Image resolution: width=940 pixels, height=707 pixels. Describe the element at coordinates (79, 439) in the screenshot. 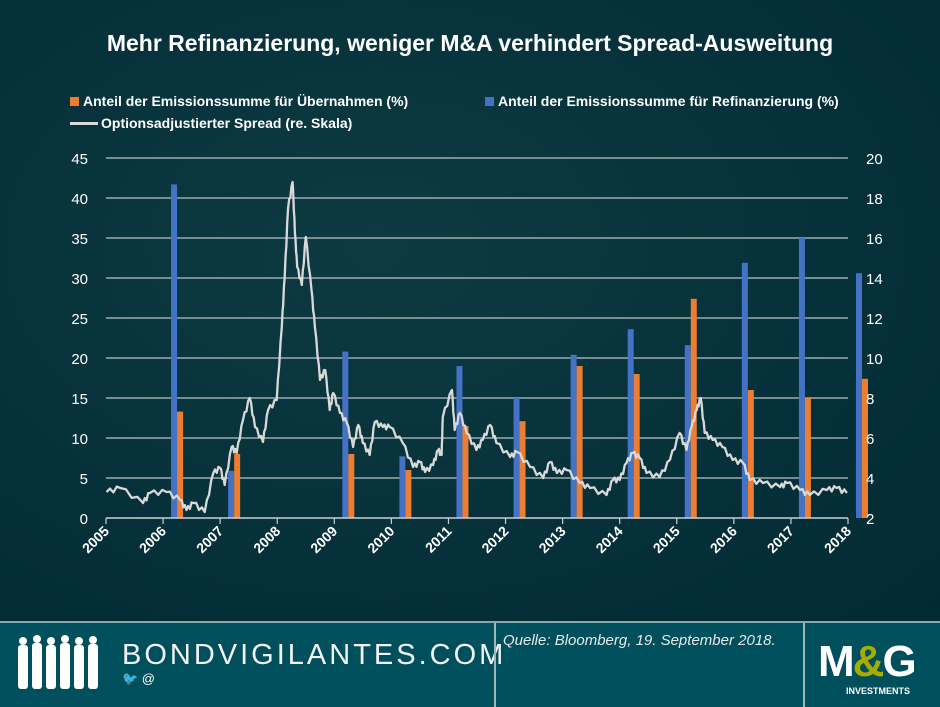

I see `y-left-tick-label: 10` at that location.